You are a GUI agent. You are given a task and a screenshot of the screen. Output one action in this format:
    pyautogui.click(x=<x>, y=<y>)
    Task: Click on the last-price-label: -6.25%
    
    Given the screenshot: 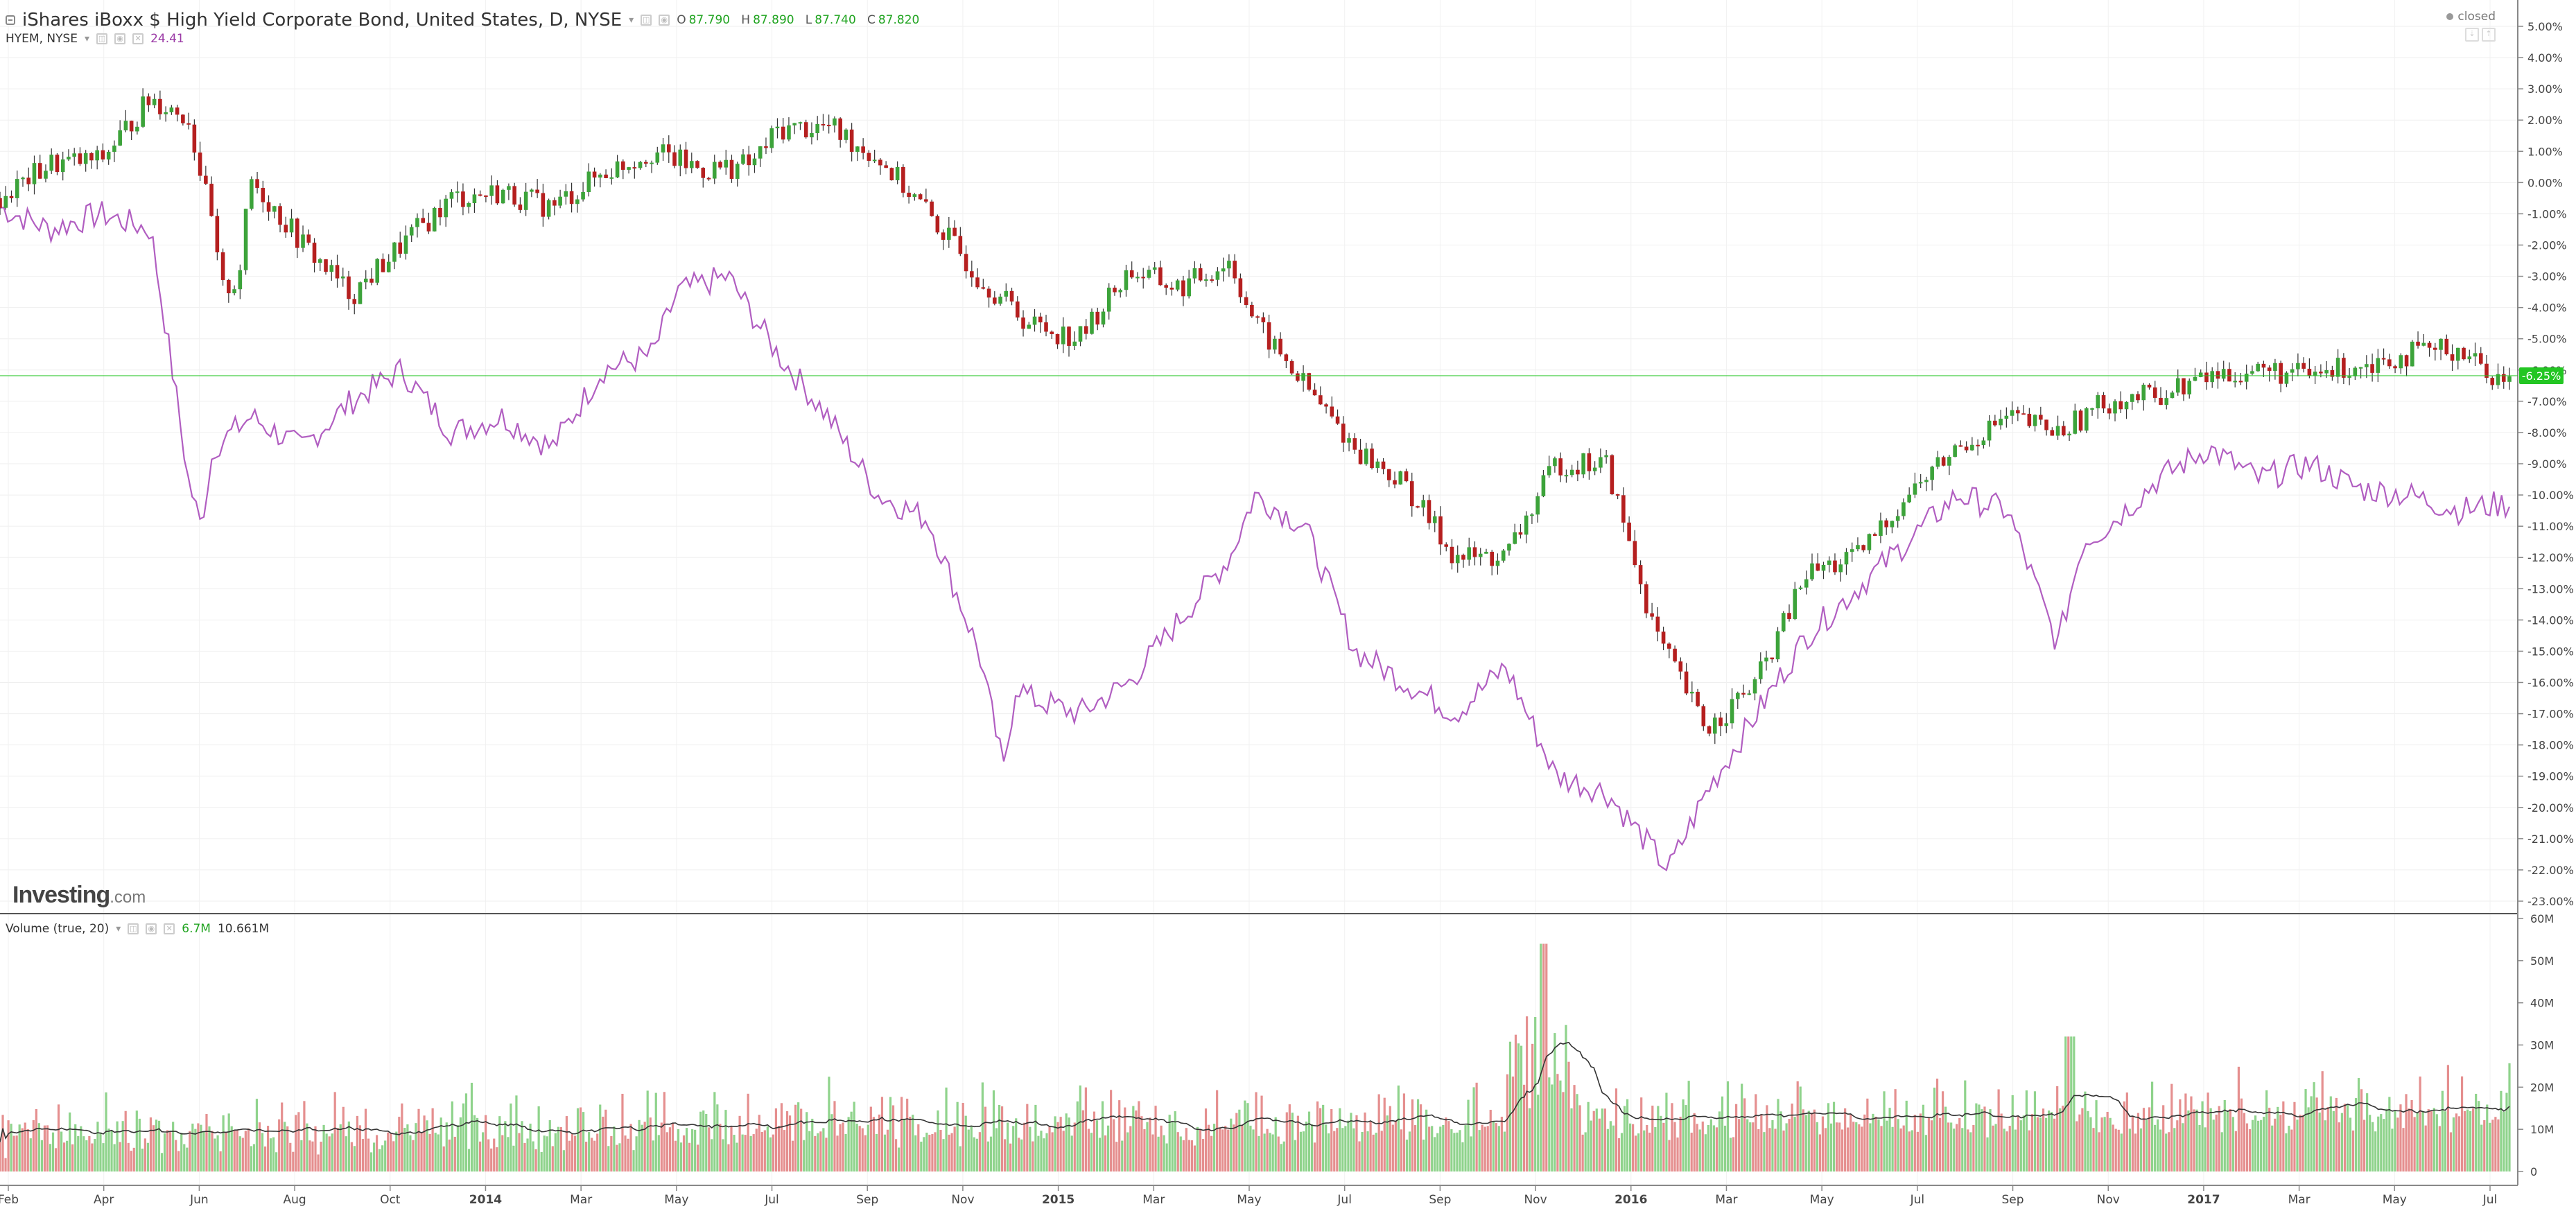 What is the action you would take?
    pyautogui.click(x=2541, y=376)
    